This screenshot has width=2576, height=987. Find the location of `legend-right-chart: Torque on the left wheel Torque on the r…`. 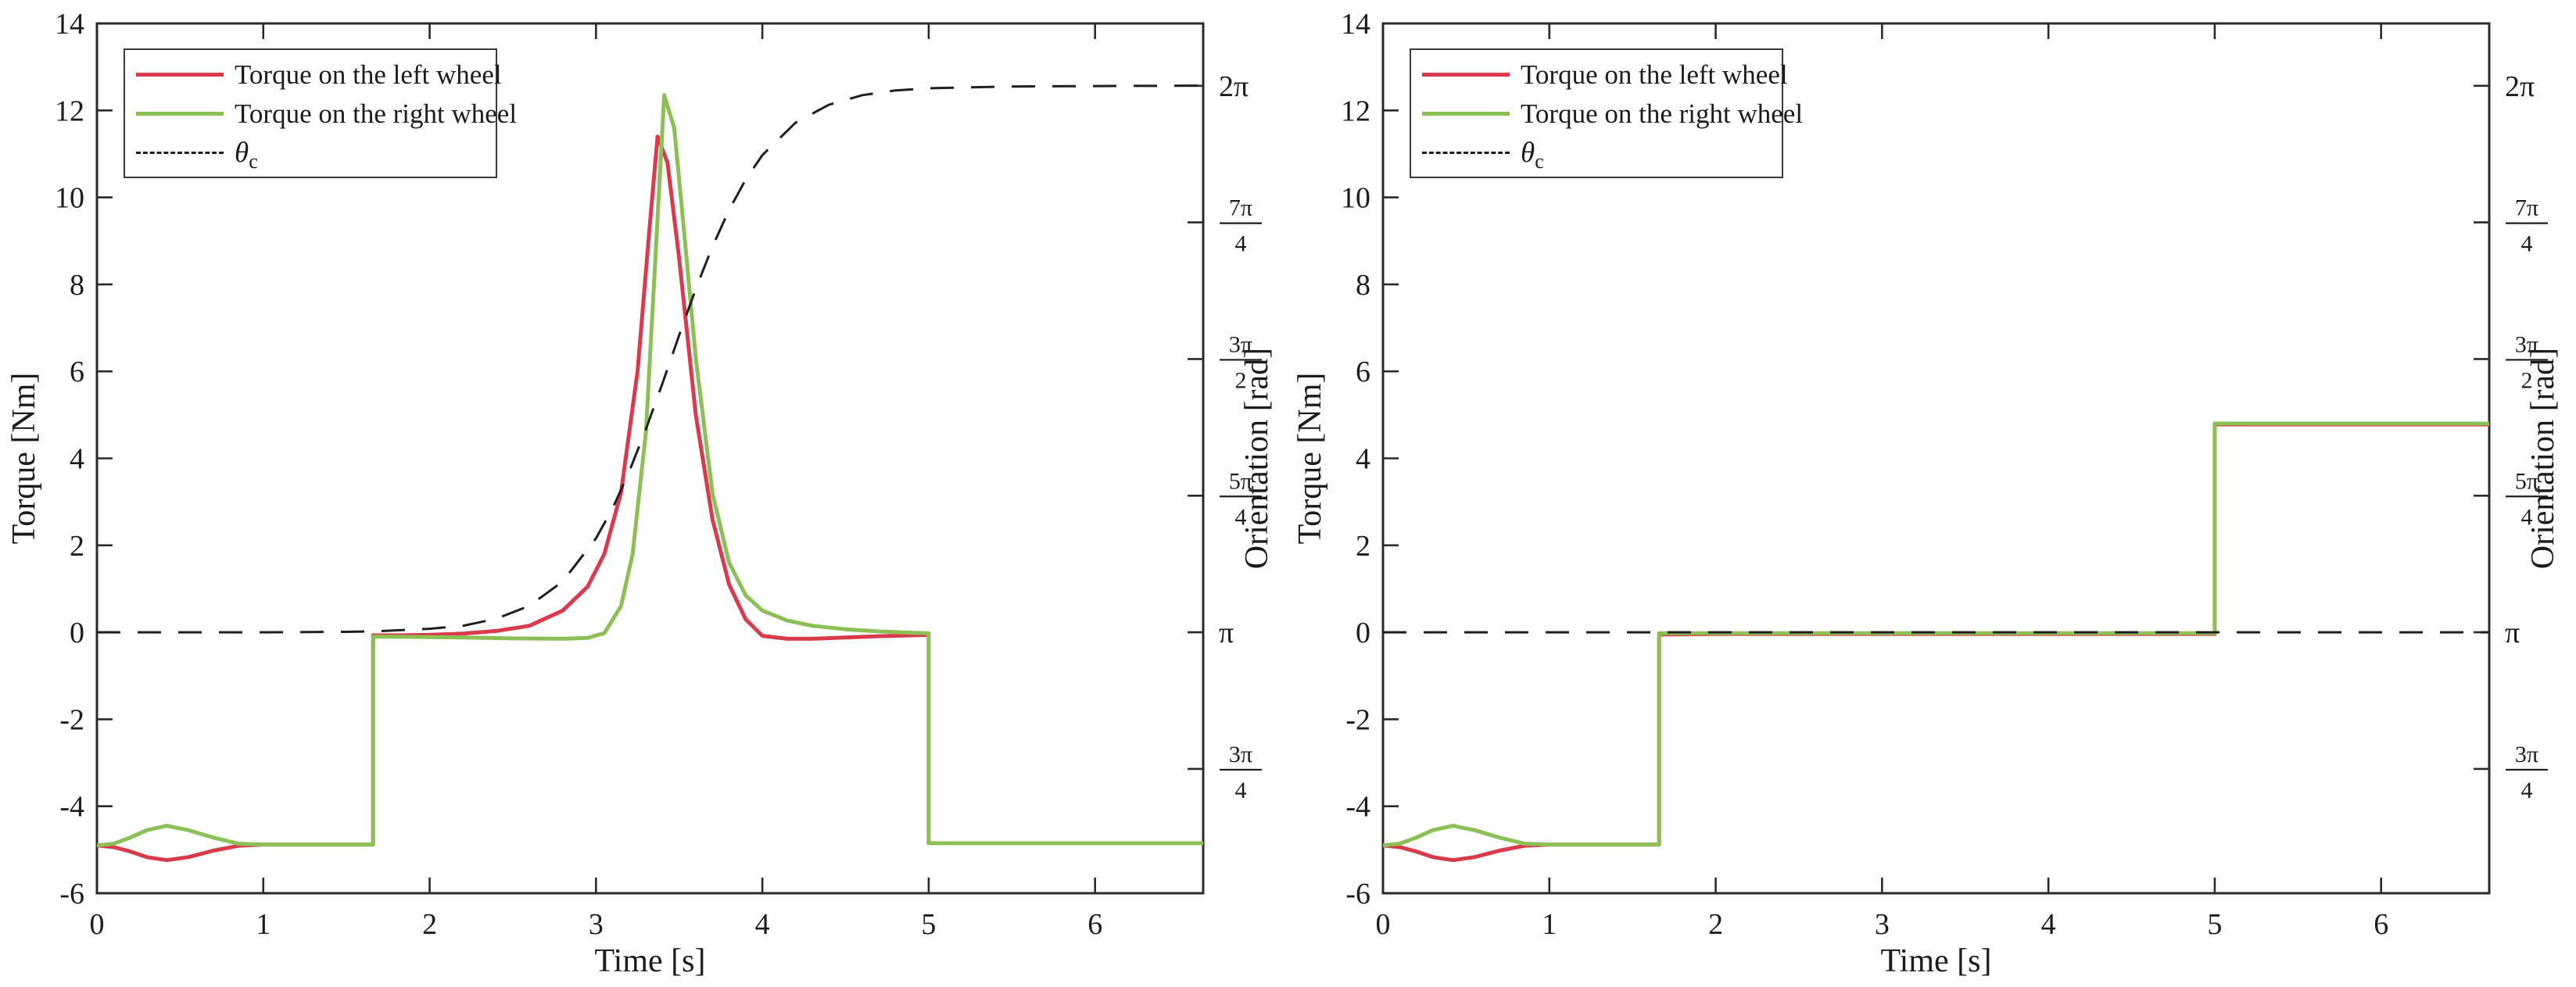

legend-right-chart: Torque on the left wheel Torque on the r… is located at coordinates (1606, 113).